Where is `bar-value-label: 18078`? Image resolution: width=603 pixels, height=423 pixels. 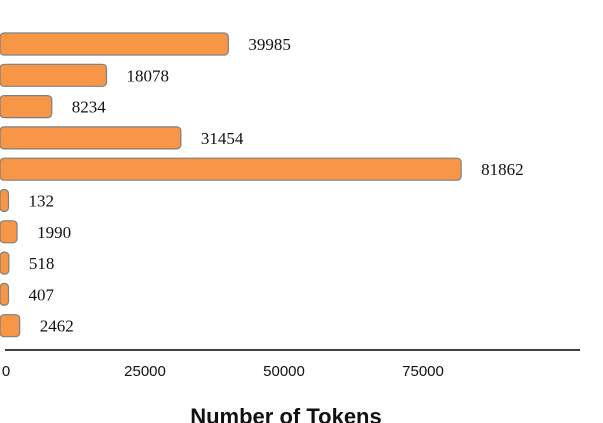 bar-value-label: 18078 is located at coordinates (148, 75).